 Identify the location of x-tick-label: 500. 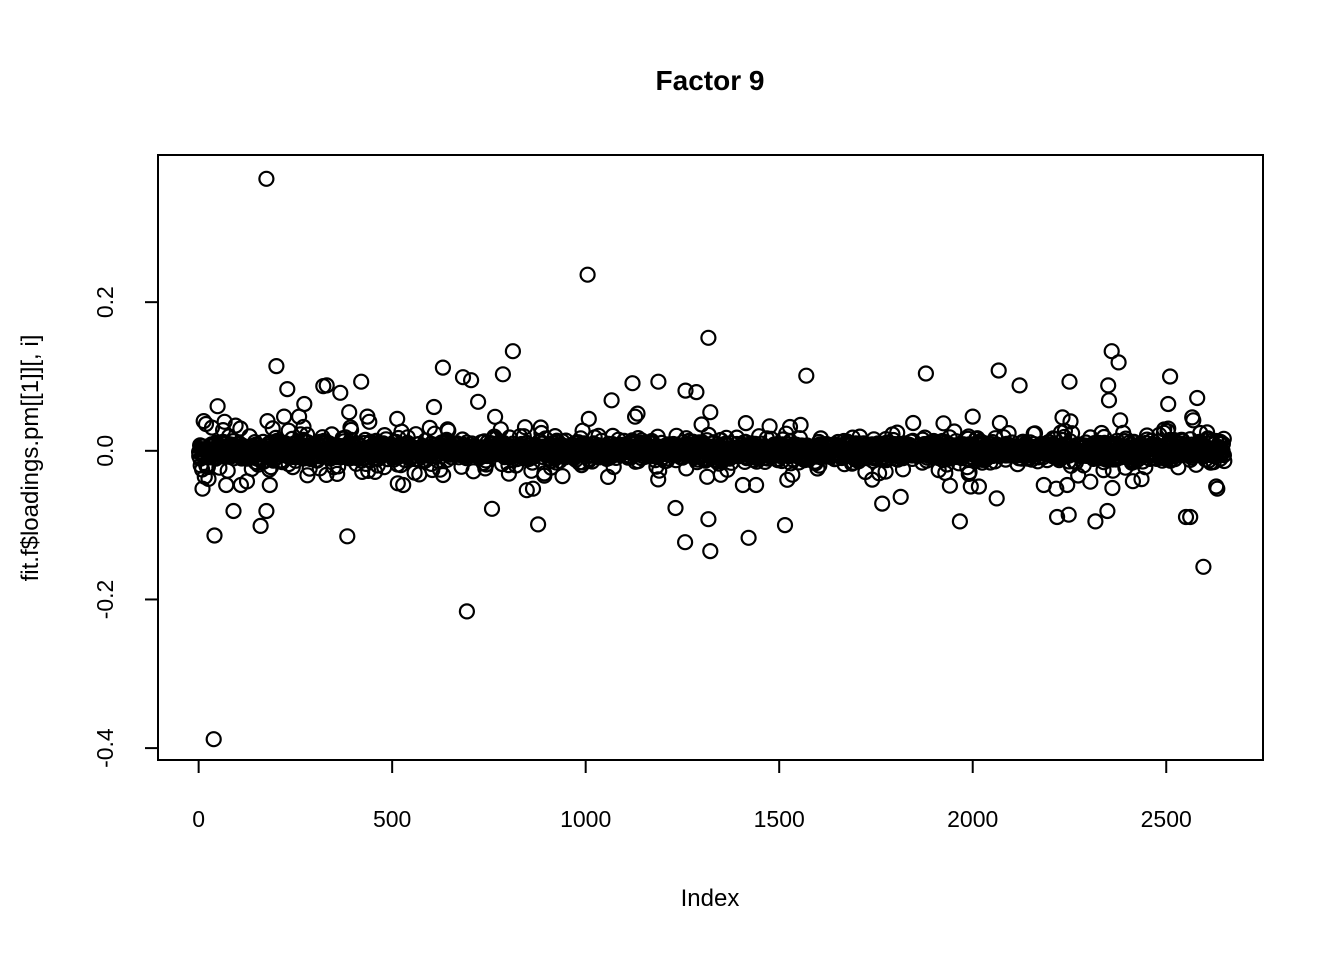
(392, 819).